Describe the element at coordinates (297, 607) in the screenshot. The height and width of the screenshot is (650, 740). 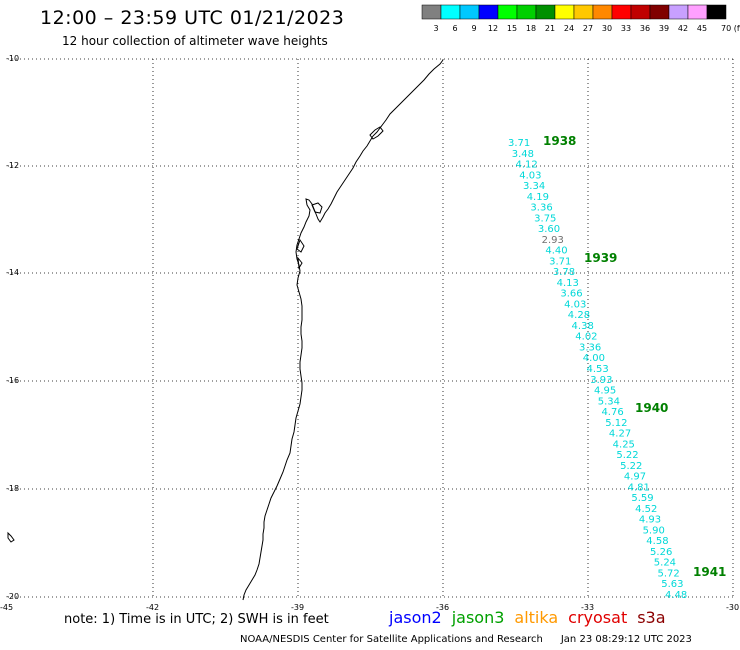
I see `lon-label: -39` at that location.